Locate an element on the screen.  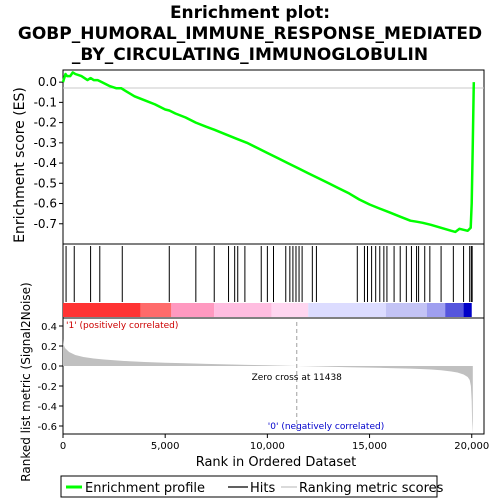
rank-color-bar is located at coordinates (267, 310).